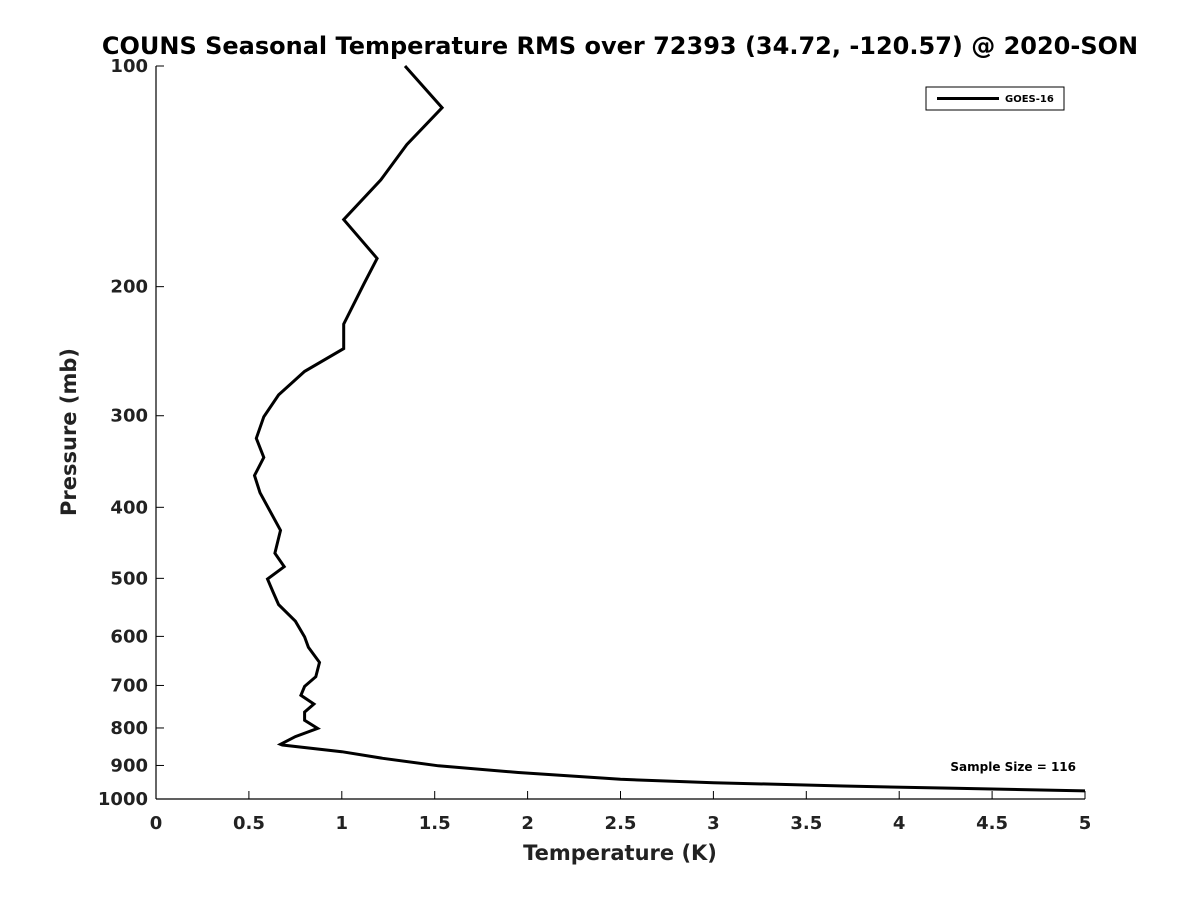  What do you see at coordinates (249, 823) in the screenshot?
I see `x-tick-label: 0.5` at bounding box center [249, 823].